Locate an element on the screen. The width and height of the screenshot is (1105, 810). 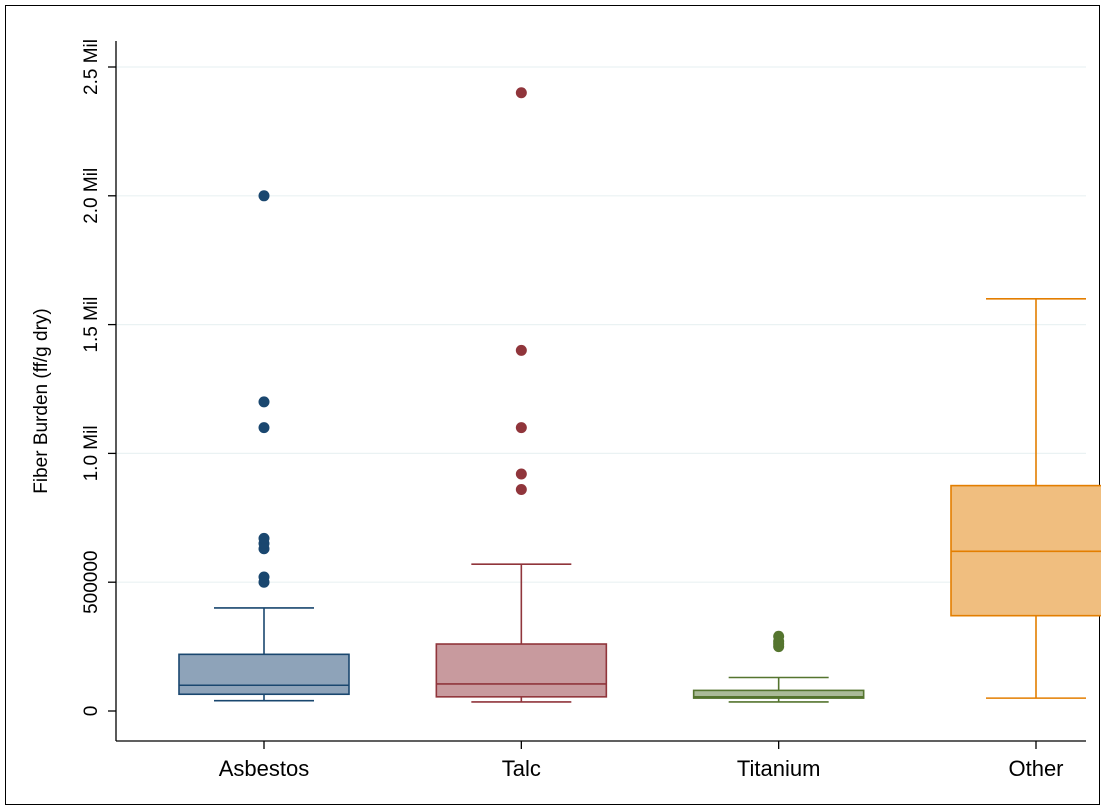
y-axis-title: Fiber Burden (ff/g dry) is located at coordinates (41, 401).